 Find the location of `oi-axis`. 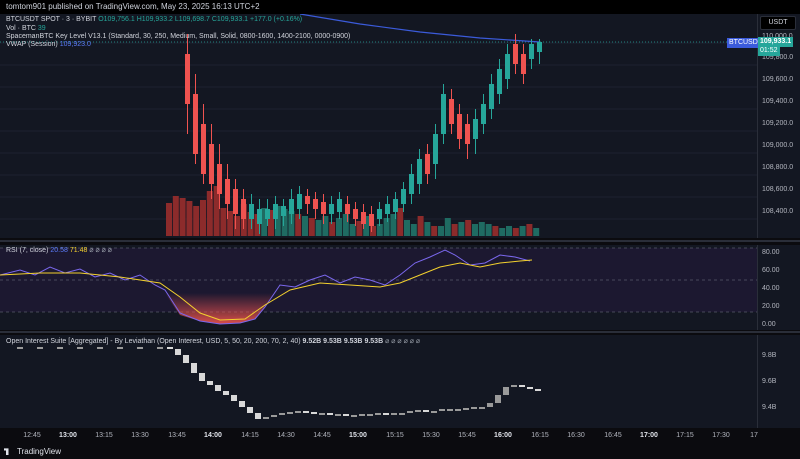

oi-axis is located at coordinates (778, 381).